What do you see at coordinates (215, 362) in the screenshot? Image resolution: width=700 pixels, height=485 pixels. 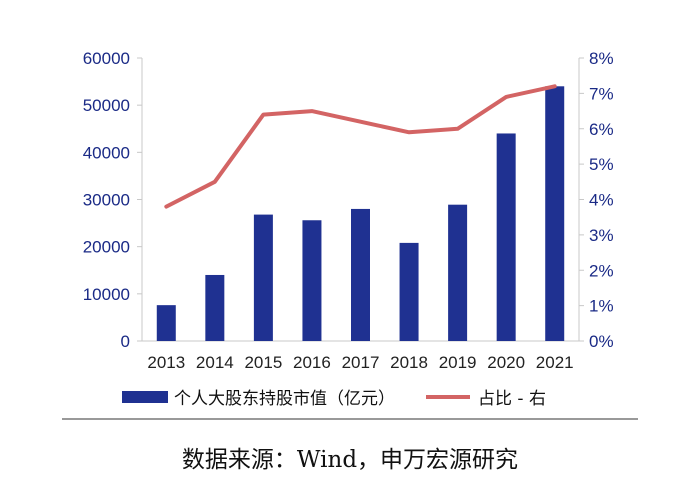 I see `x-tick-label: 2014` at bounding box center [215, 362].